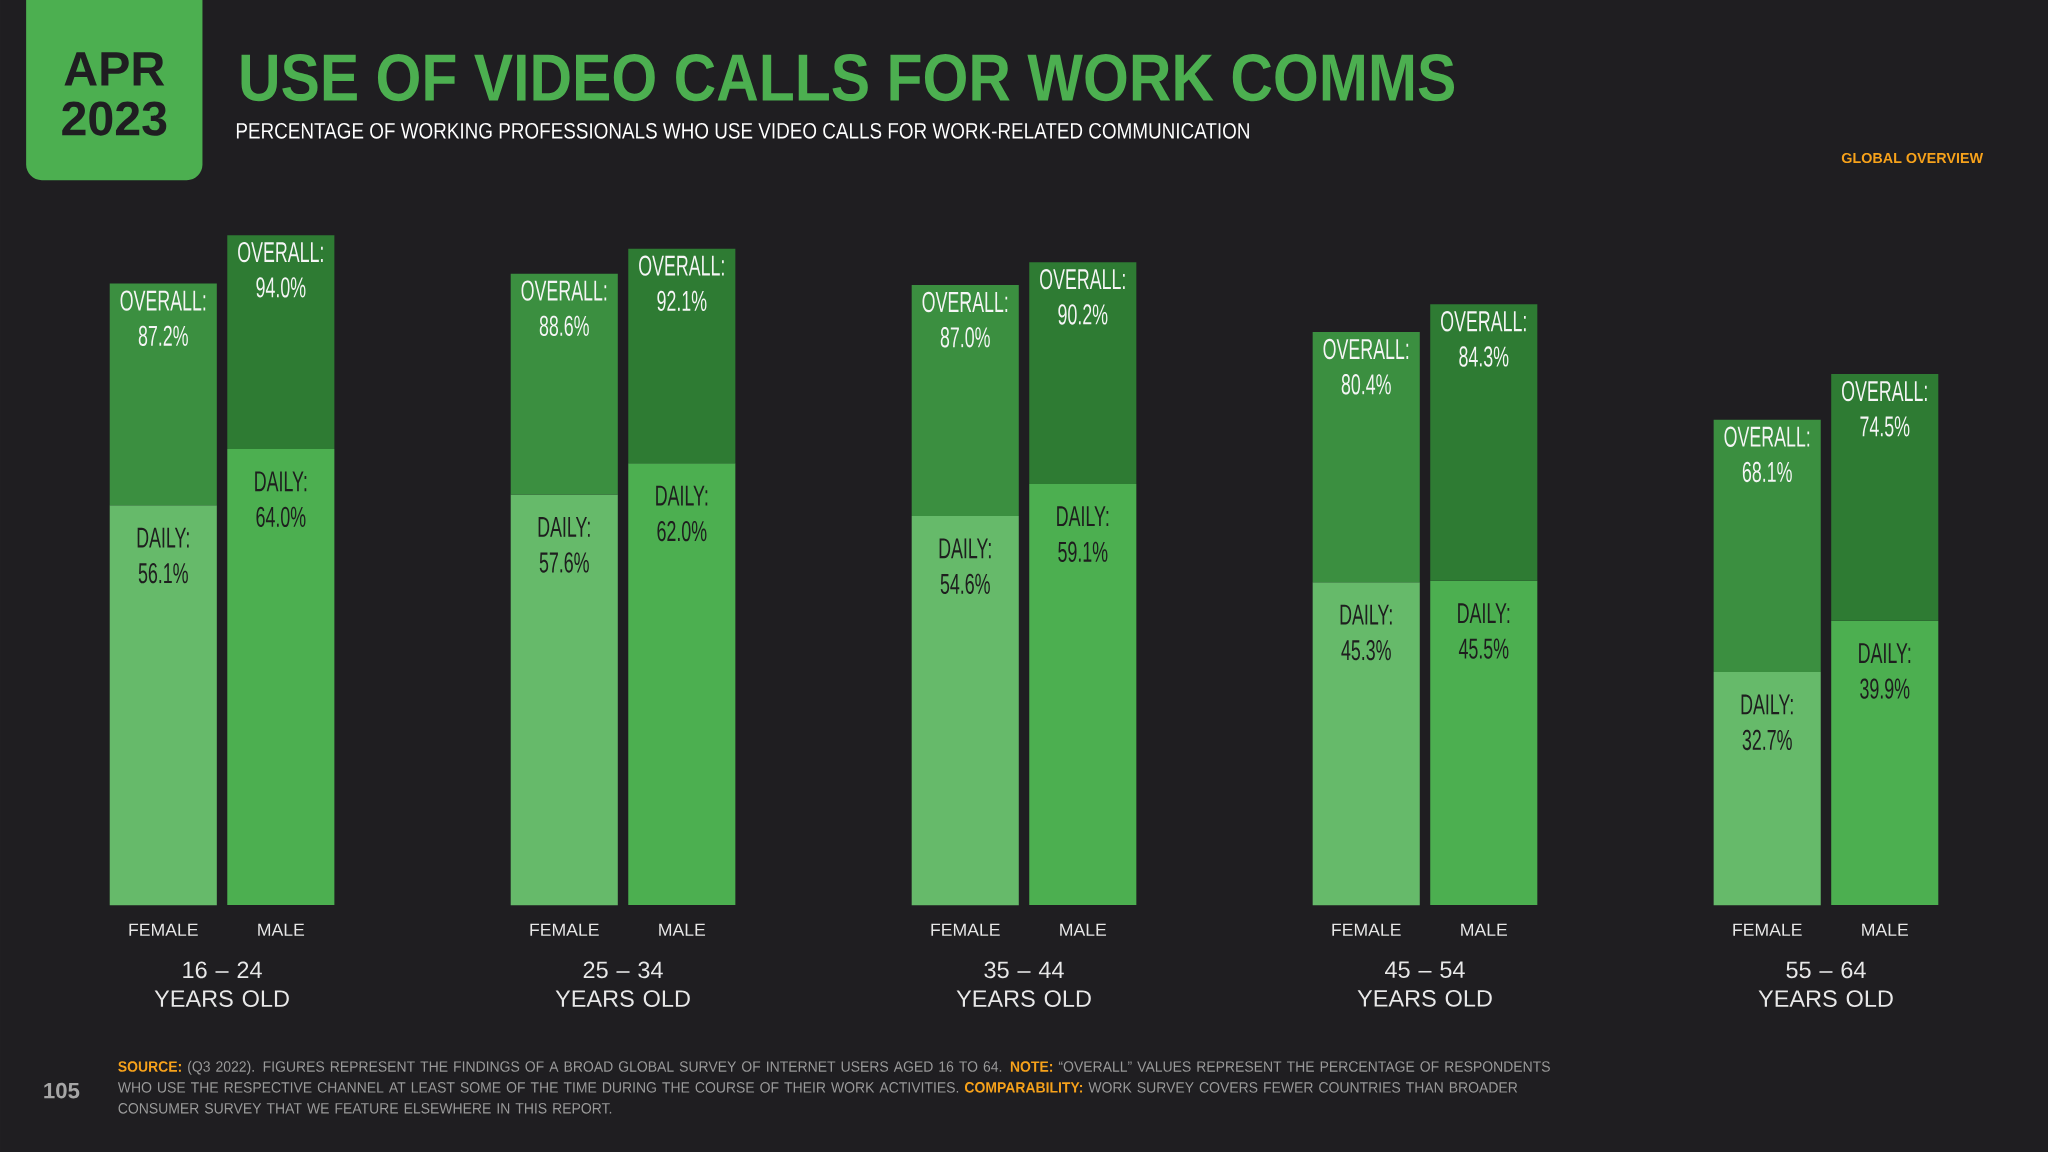 This screenshot has width=2048, height=1152. I want to click on data-label: 56.1%, so click(163, 573).